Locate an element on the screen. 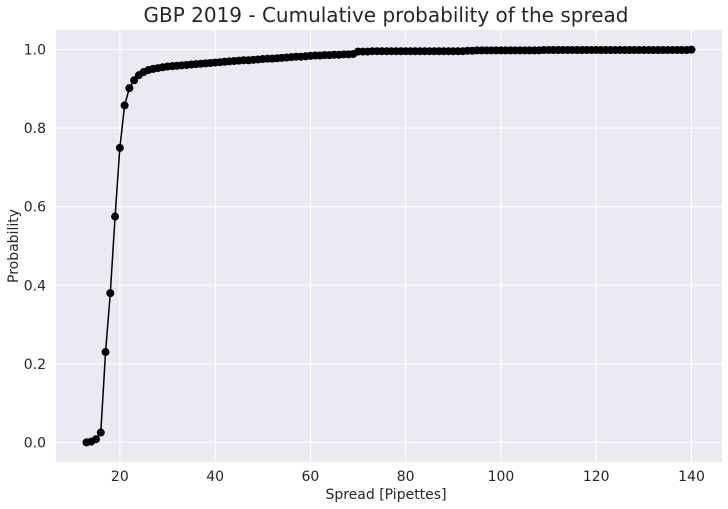 The width and height of the screenshot is (728, 509). y-axis-ticks: 0.0 0.2 0.4 0.6 0.8 1.0 is located at coordinates (35, 247).